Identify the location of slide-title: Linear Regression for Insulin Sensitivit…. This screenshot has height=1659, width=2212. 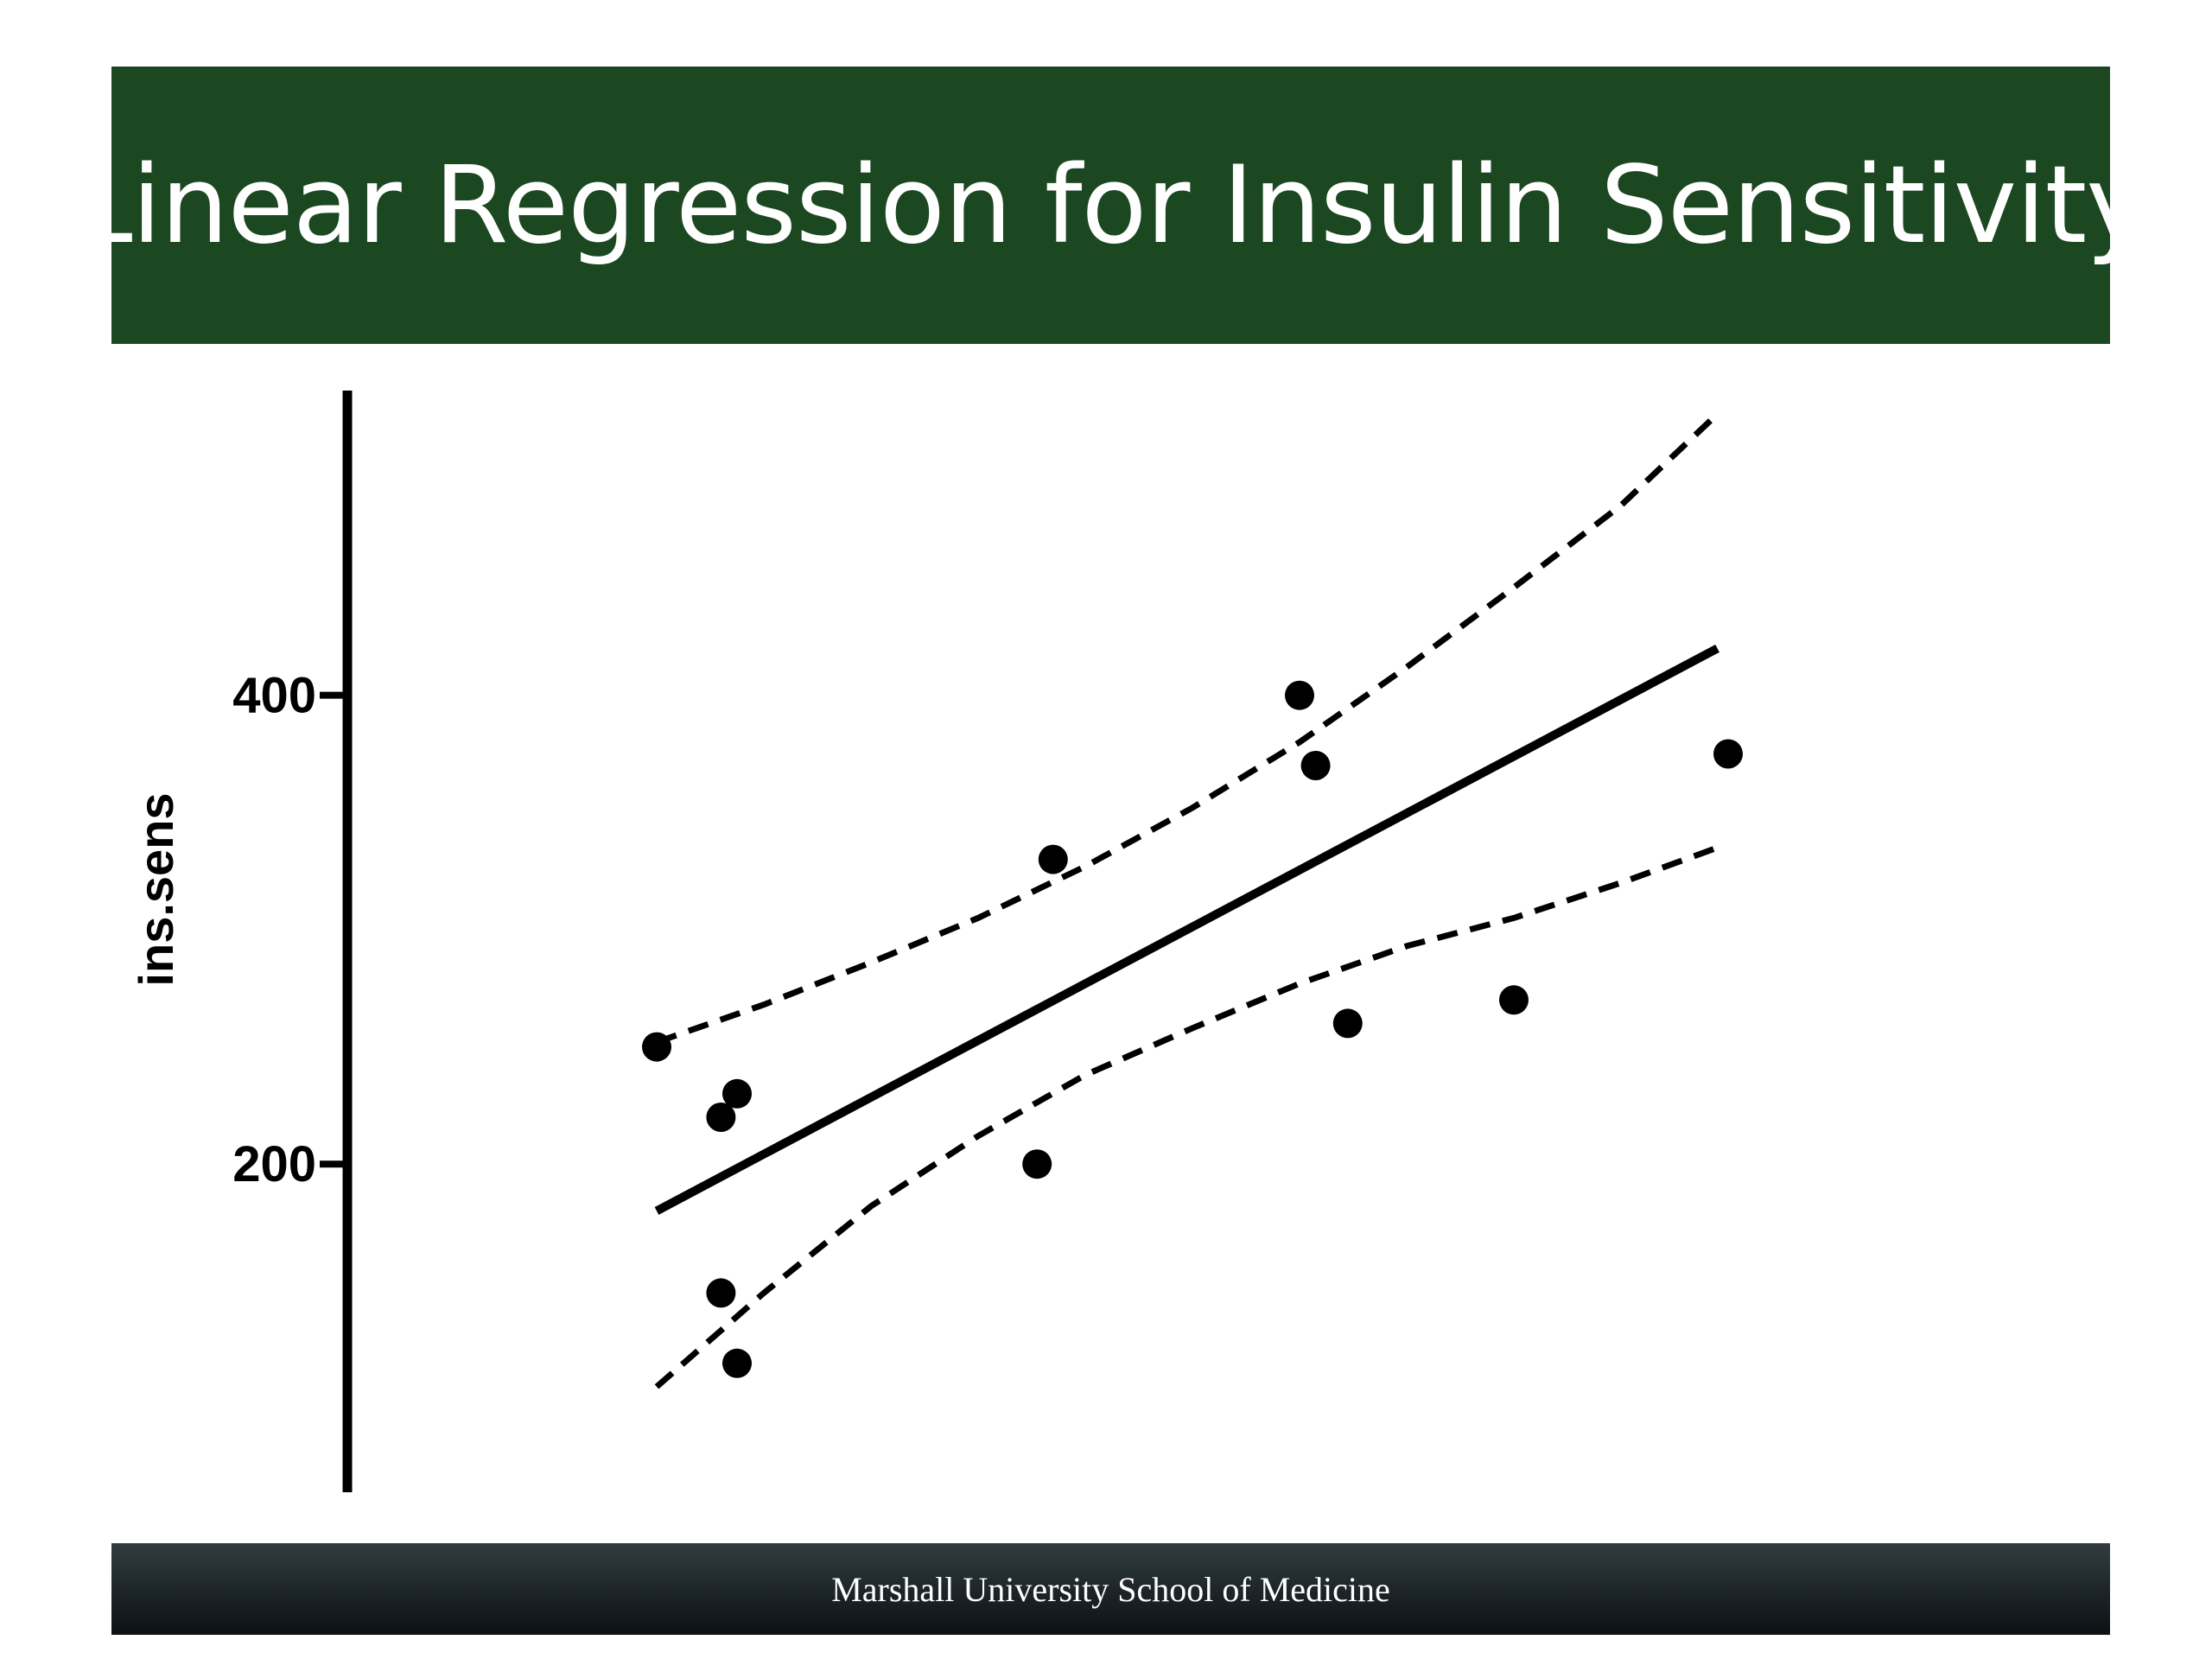
(1111, 205).